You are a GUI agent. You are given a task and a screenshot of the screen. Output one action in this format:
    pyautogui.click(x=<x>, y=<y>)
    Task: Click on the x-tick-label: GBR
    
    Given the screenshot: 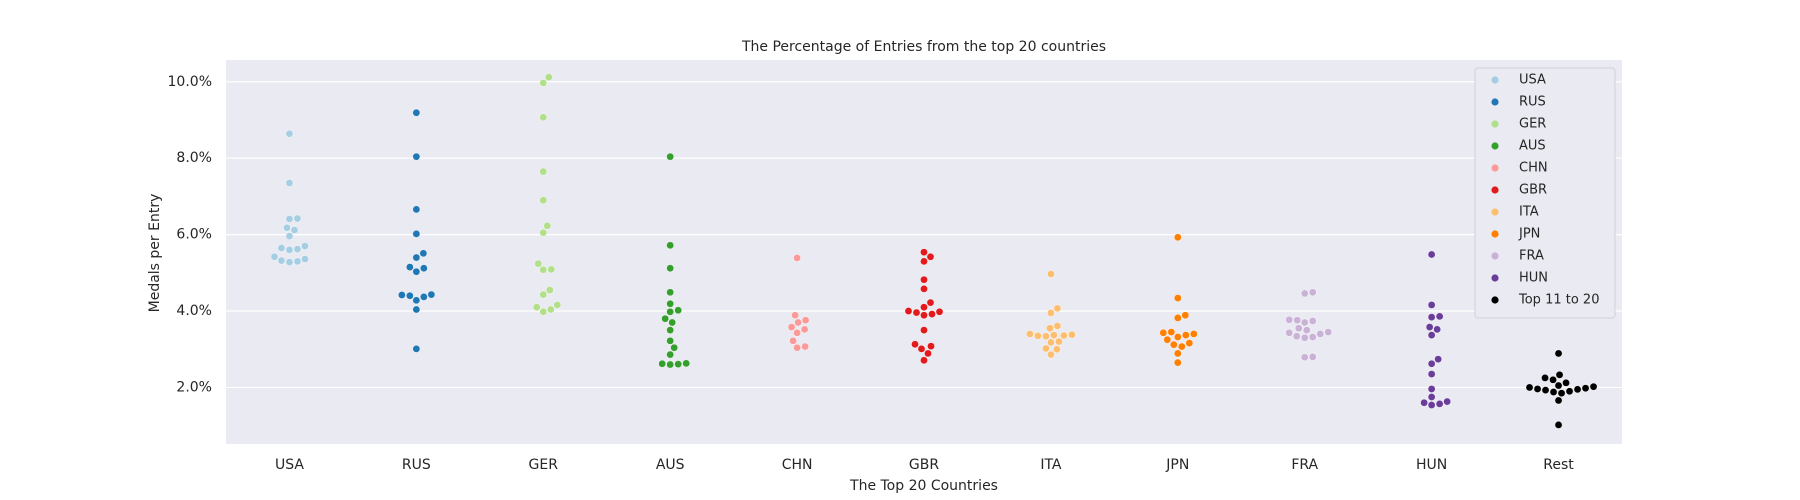 What is the action you would take?
    pyautogui.click(x=924, y=465)
    